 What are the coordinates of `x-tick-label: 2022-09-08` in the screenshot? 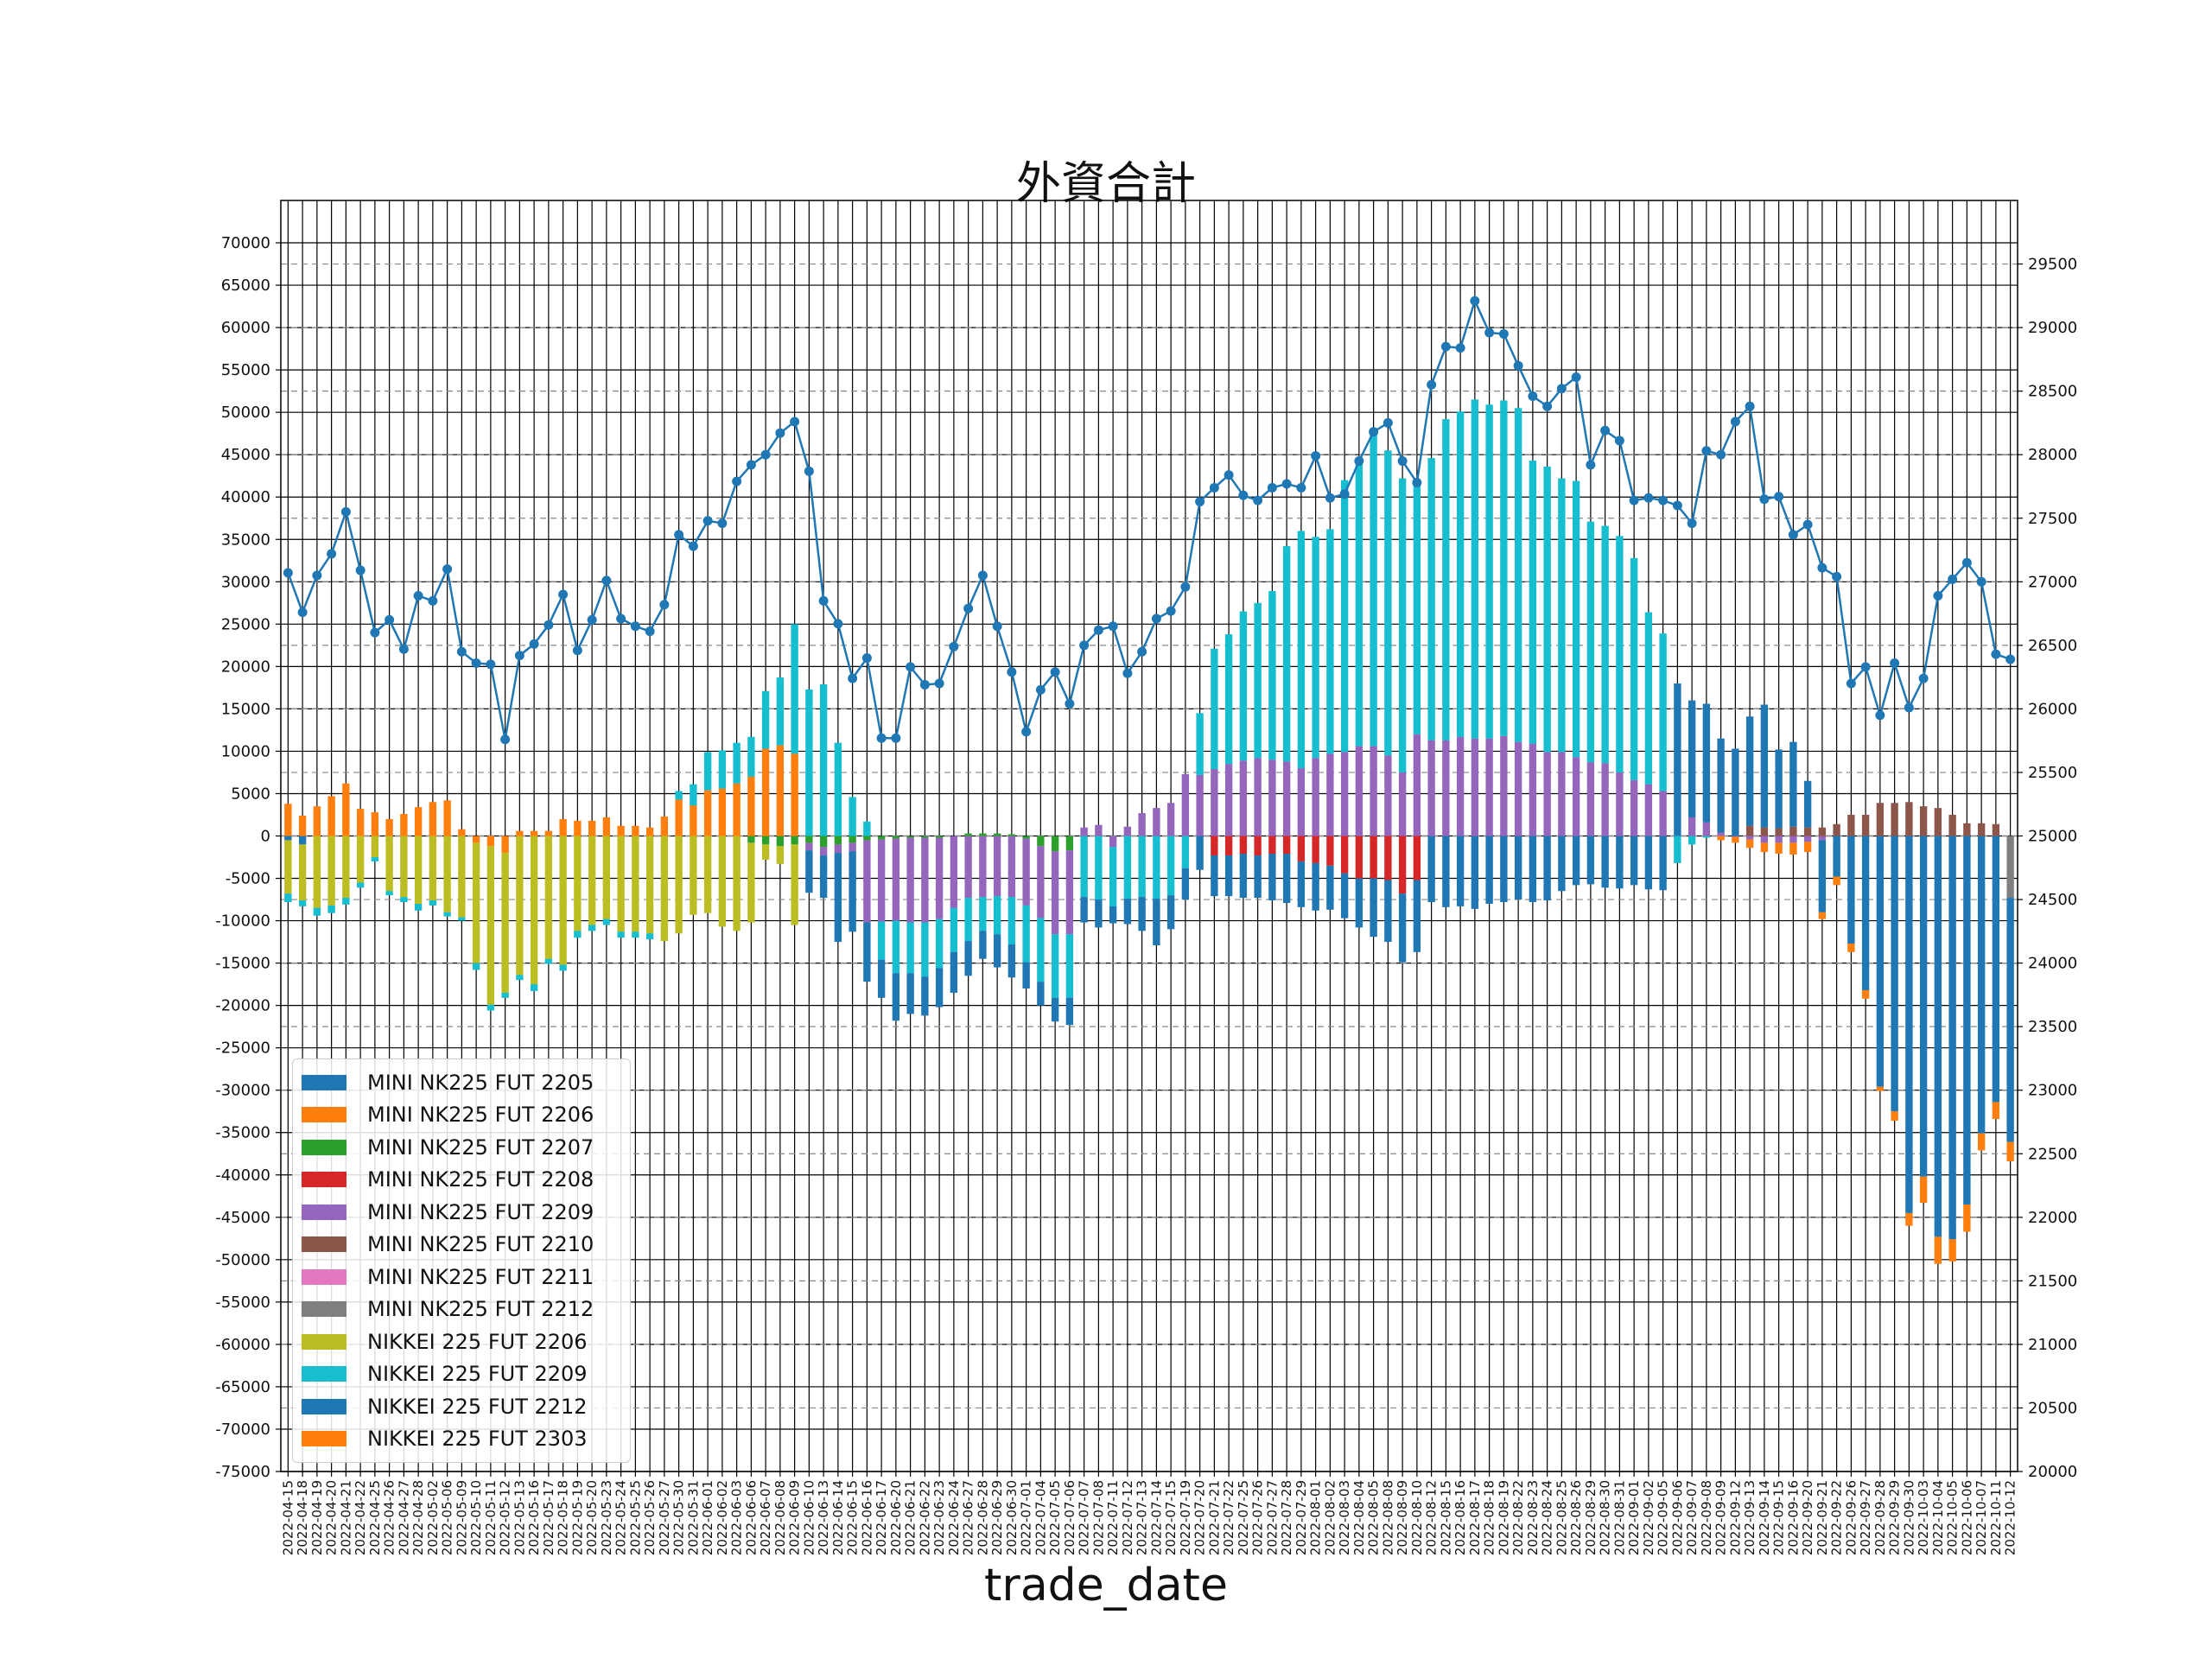 It's located at (1706, 1517).